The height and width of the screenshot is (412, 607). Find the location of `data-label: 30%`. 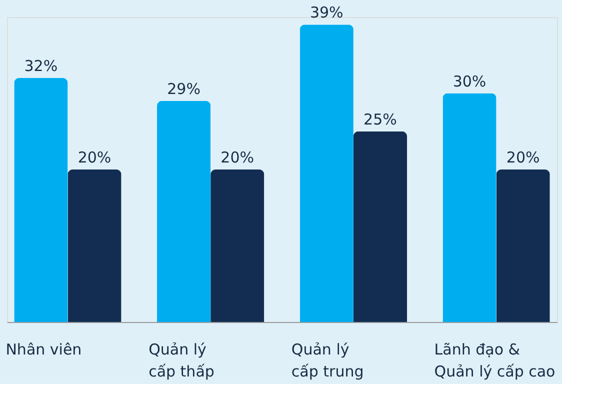

data-label: 30% is located at coordinates (469, 81).